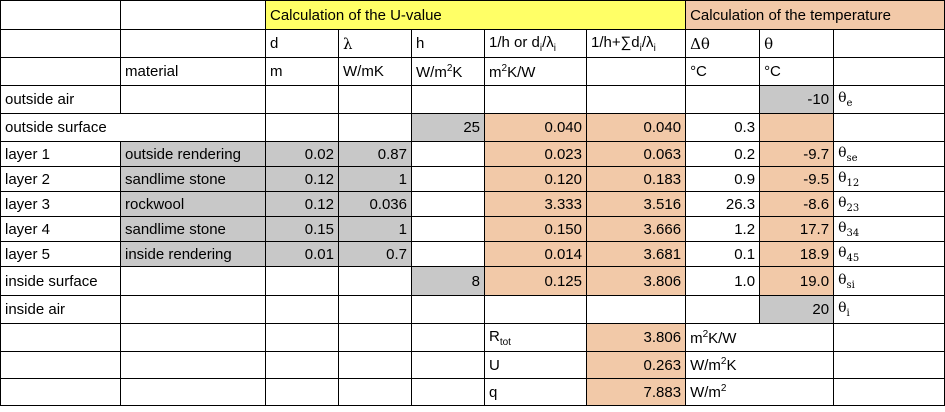 The height and width of the screenshot is (412, 945). What do you see at coordinates (535, 127) in the screenshot?
I see `resistance-cell: 0.040` at bounding box center [535, 127].